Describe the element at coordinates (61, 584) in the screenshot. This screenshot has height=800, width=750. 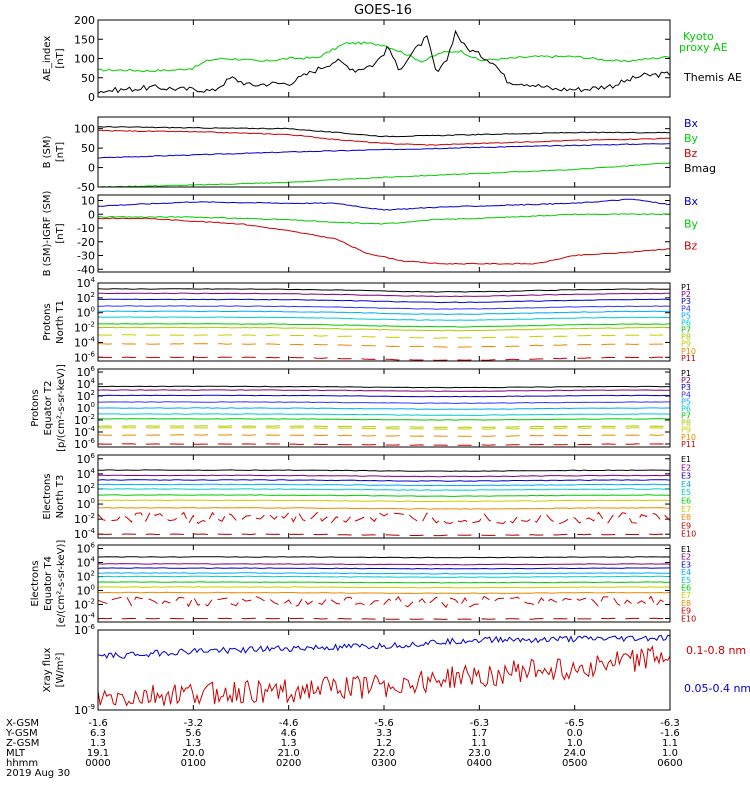
I see `y-axis-label: [e/(cm²-s-sr-keV)]` at that location.